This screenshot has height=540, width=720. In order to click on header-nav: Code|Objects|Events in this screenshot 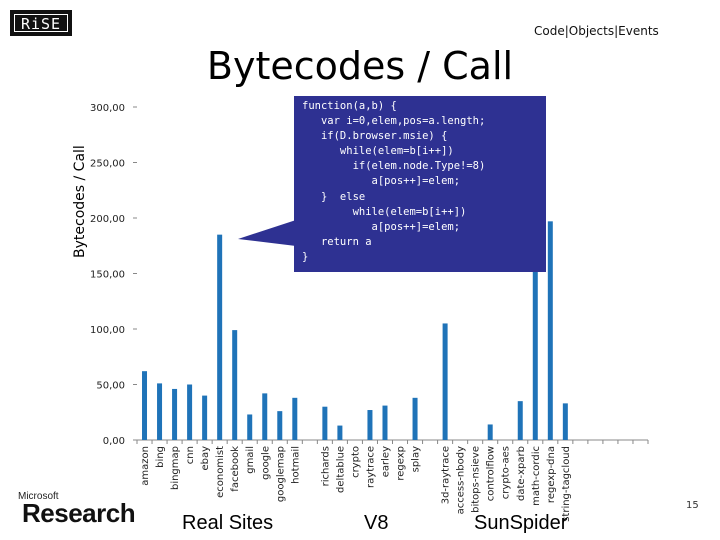, I will do `click(596, 31)`.